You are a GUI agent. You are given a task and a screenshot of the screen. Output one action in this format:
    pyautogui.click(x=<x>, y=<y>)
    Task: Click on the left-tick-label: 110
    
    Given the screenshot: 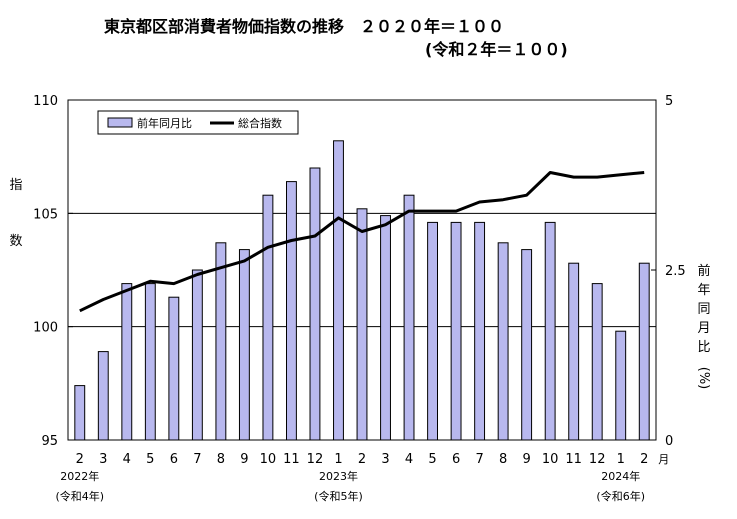 What is the action you would take?
    pyautogui.click(x=45, y=101)
    